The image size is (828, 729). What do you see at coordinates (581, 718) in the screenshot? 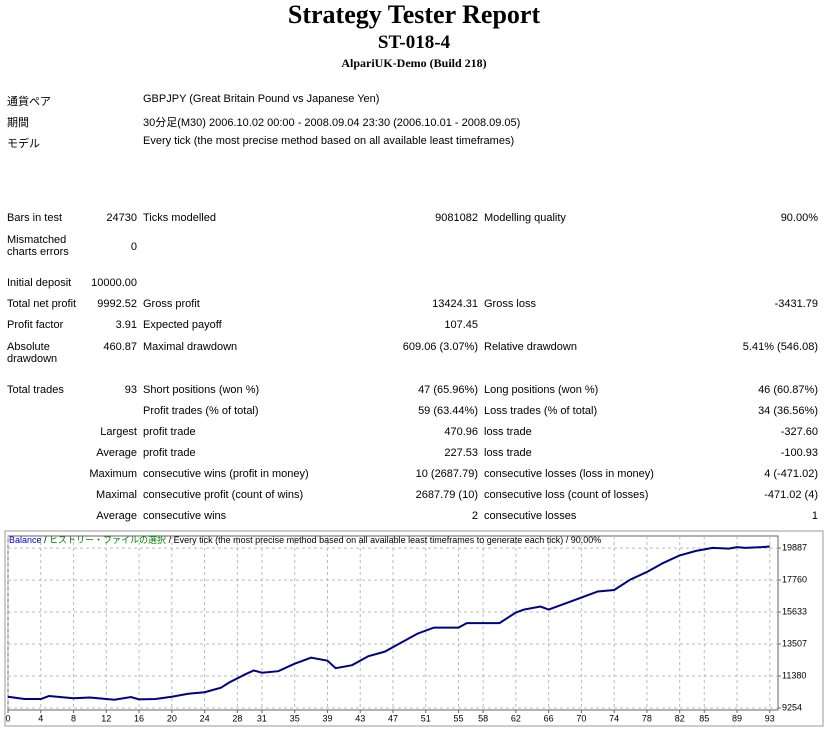
I see `x-tick-label: 70` at bounding box center [581, 718].